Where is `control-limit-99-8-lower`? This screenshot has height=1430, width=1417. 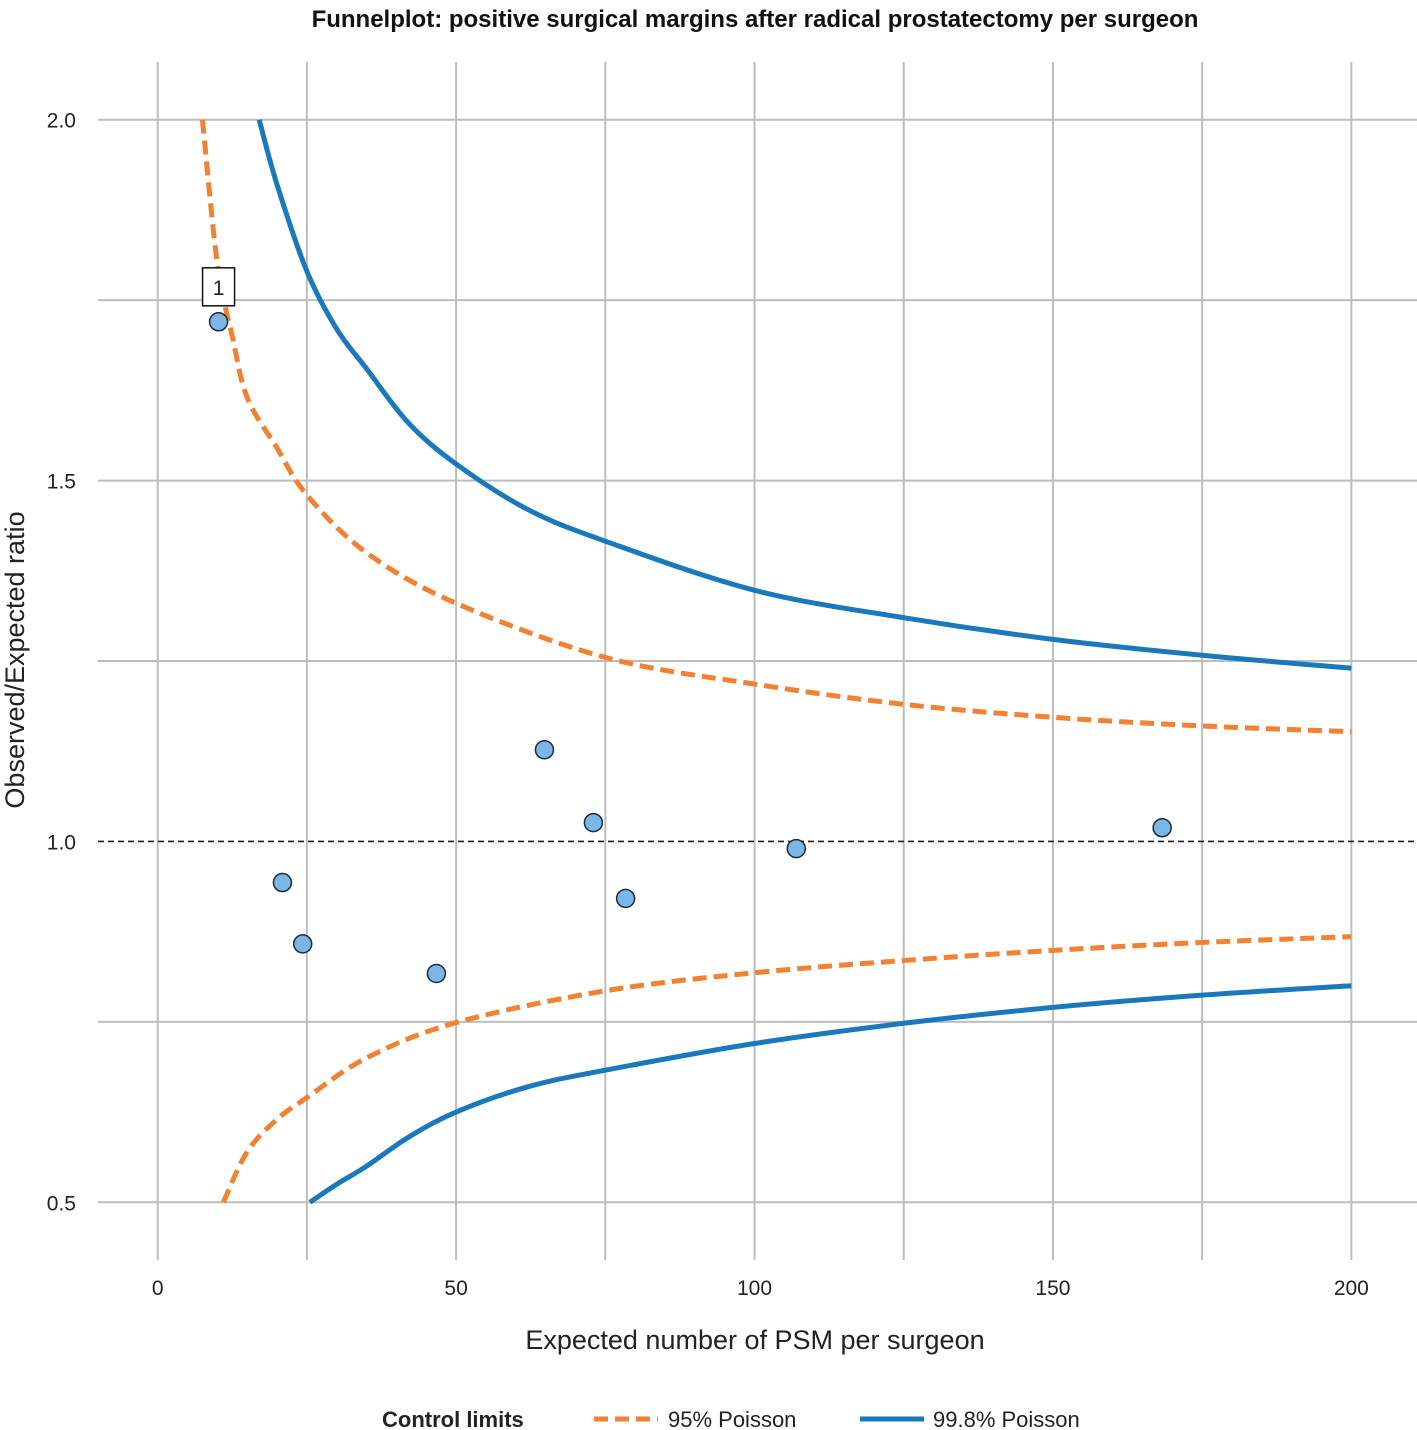 control-limit-99-8-lower is located at coordinates (830, 1094).